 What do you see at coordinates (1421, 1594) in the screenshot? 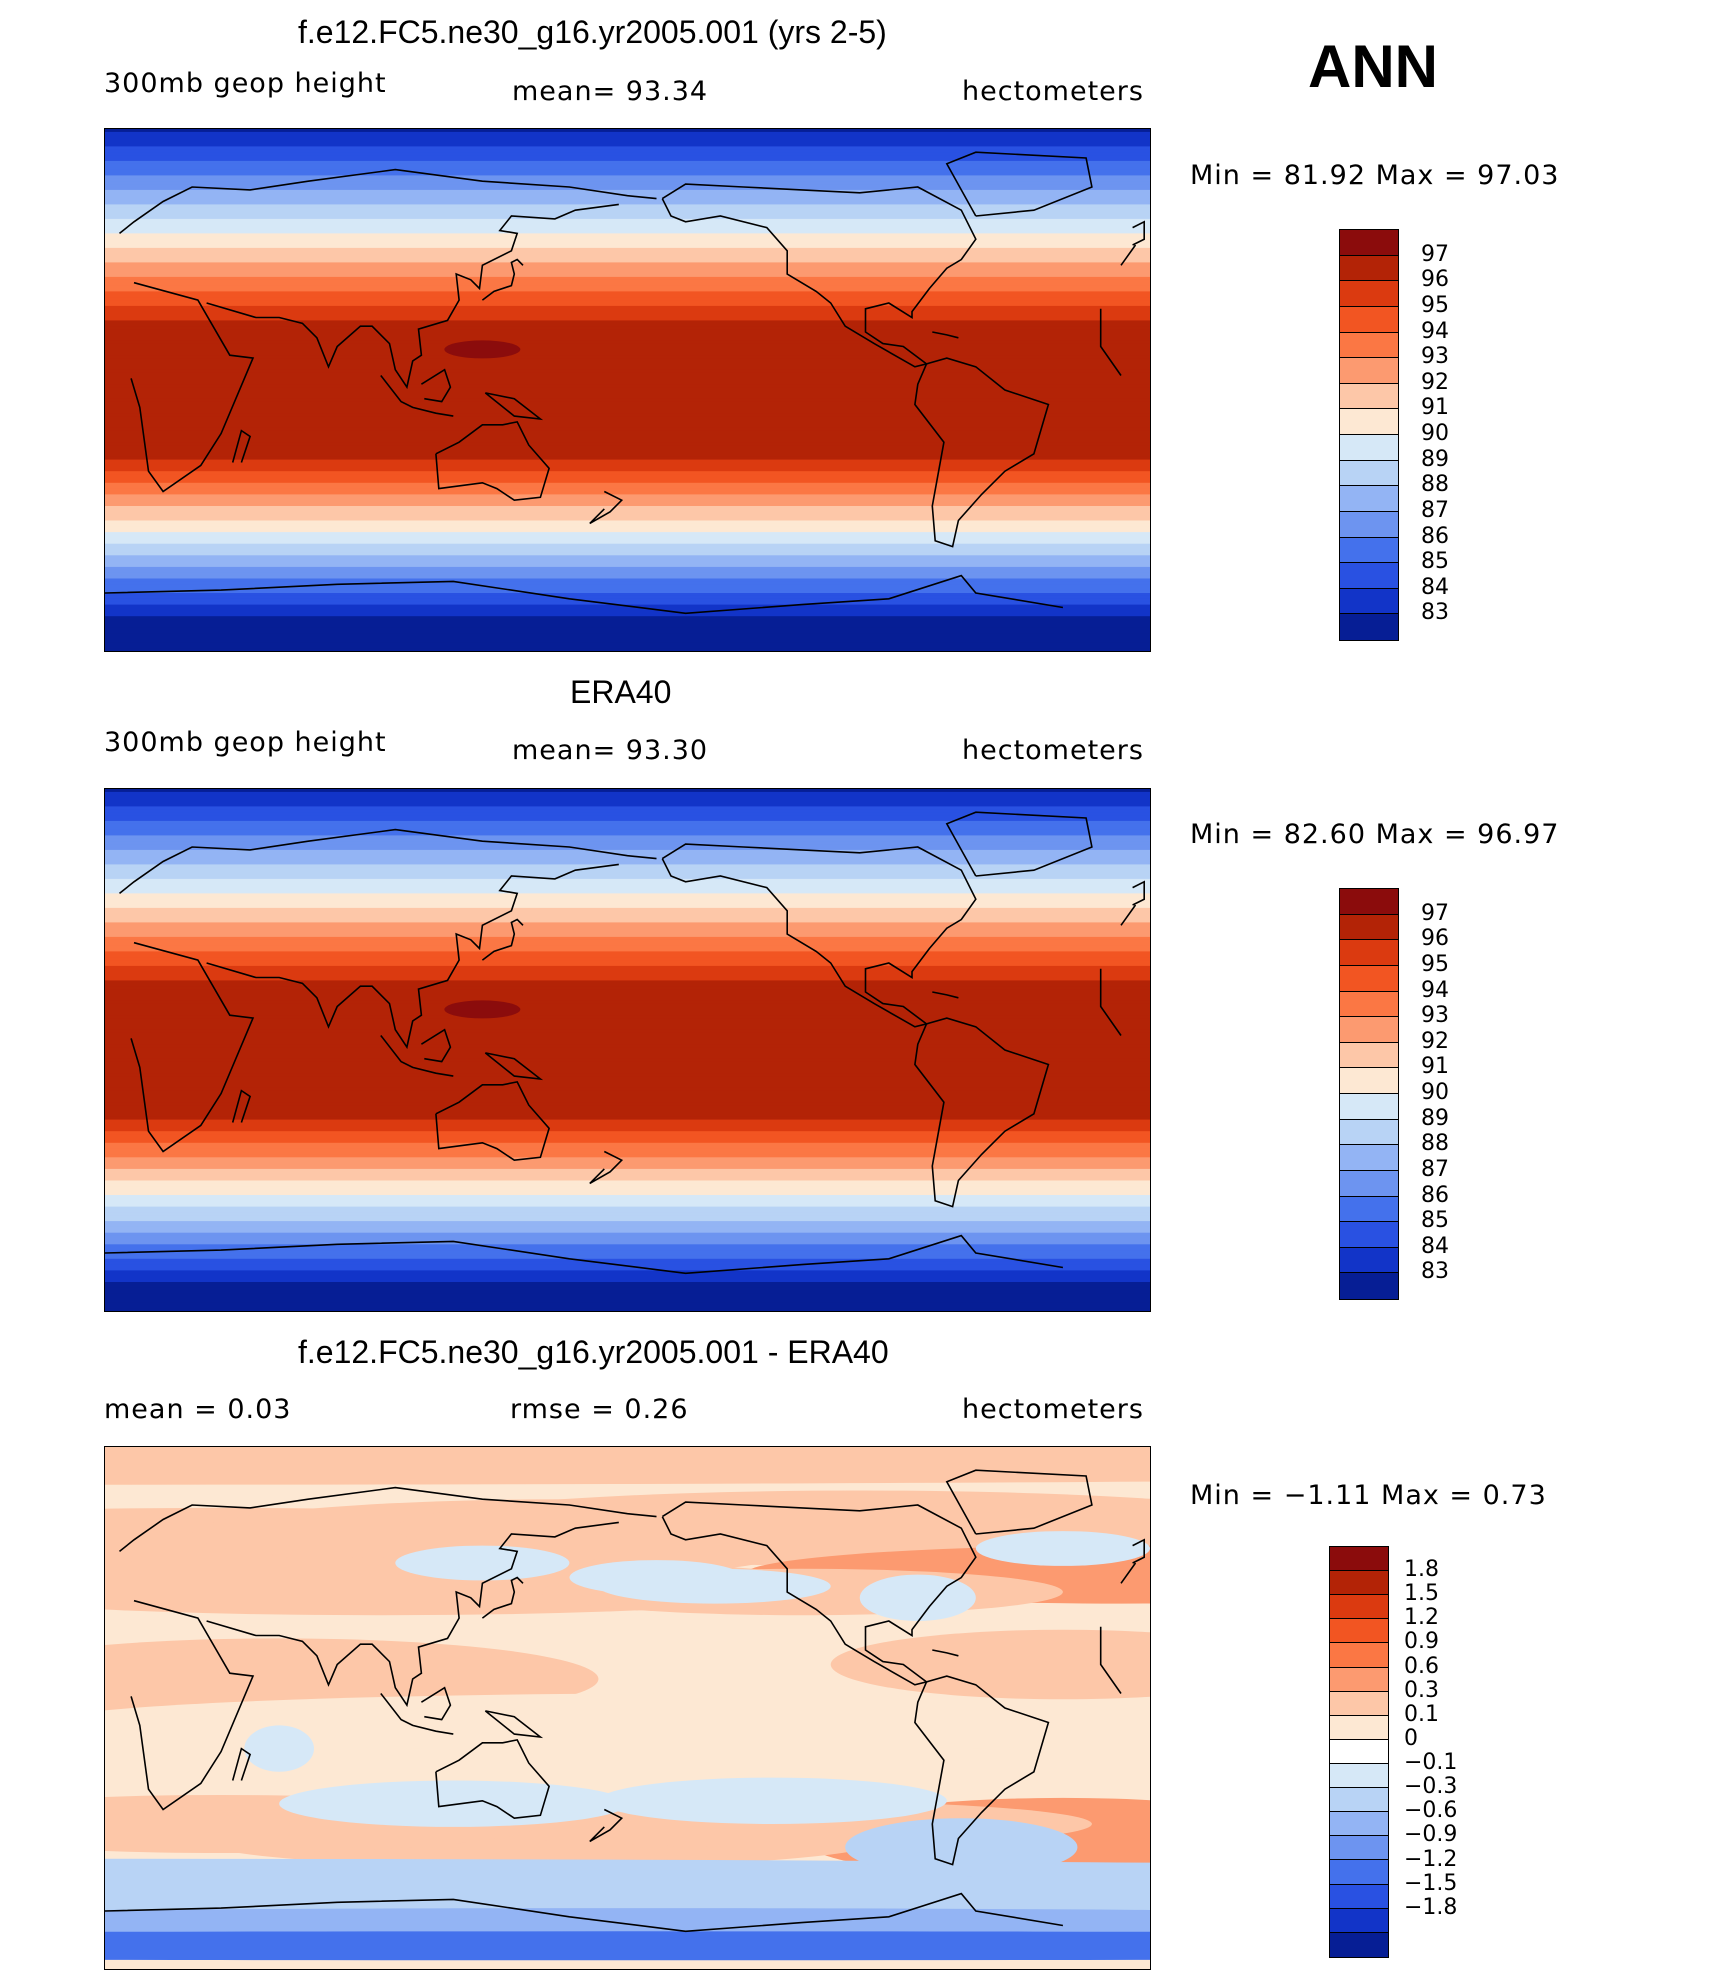
I see `colorbar-tick-label: 1.5` at bounding box center [1421, 1594].